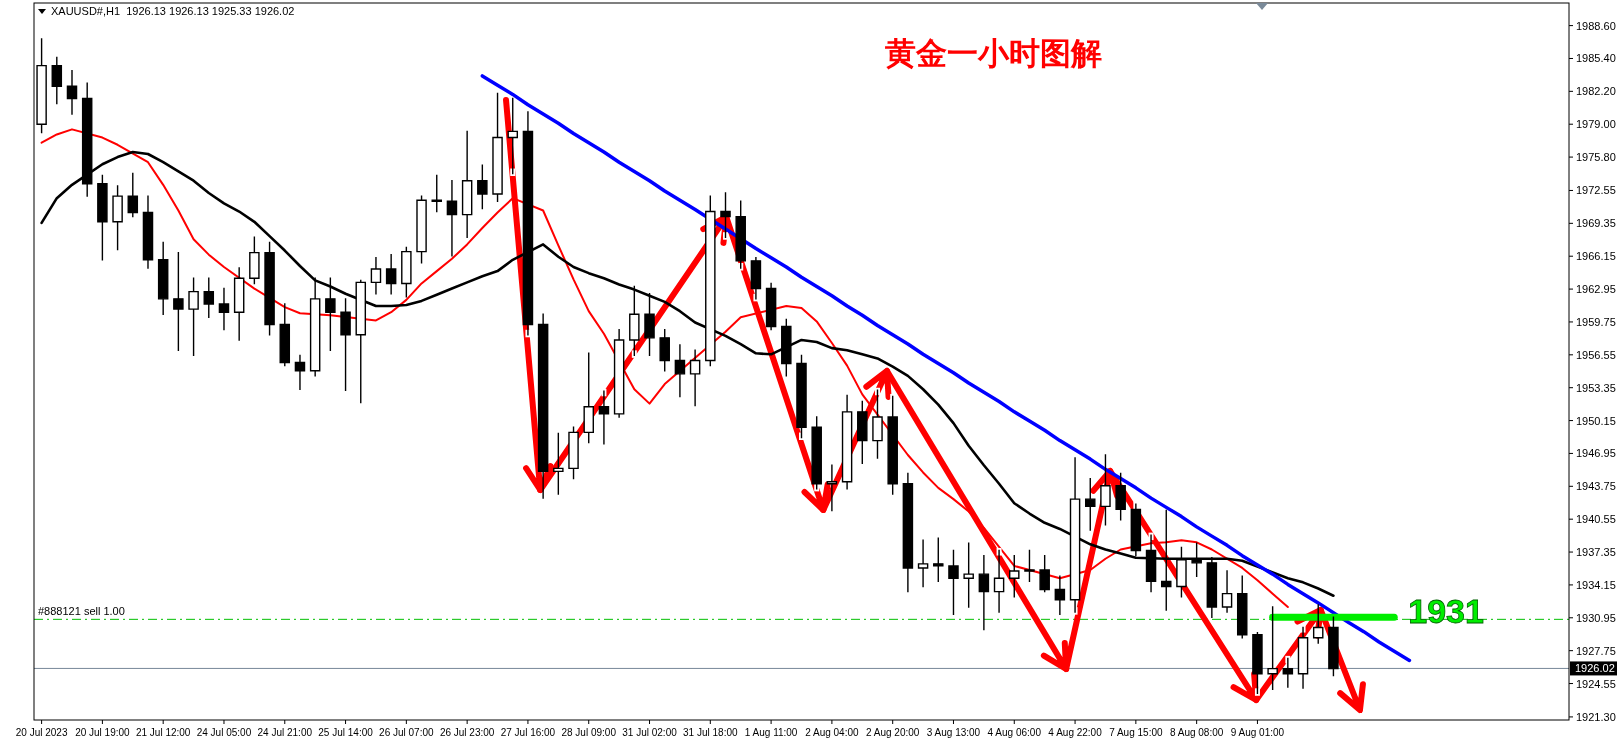 Image resolution: width=1618 pixels, height=748 pixels. Describe the element at coordinates (1596, 256) in the screenshot. I see `y-tick-label: 1966.15` at that location.